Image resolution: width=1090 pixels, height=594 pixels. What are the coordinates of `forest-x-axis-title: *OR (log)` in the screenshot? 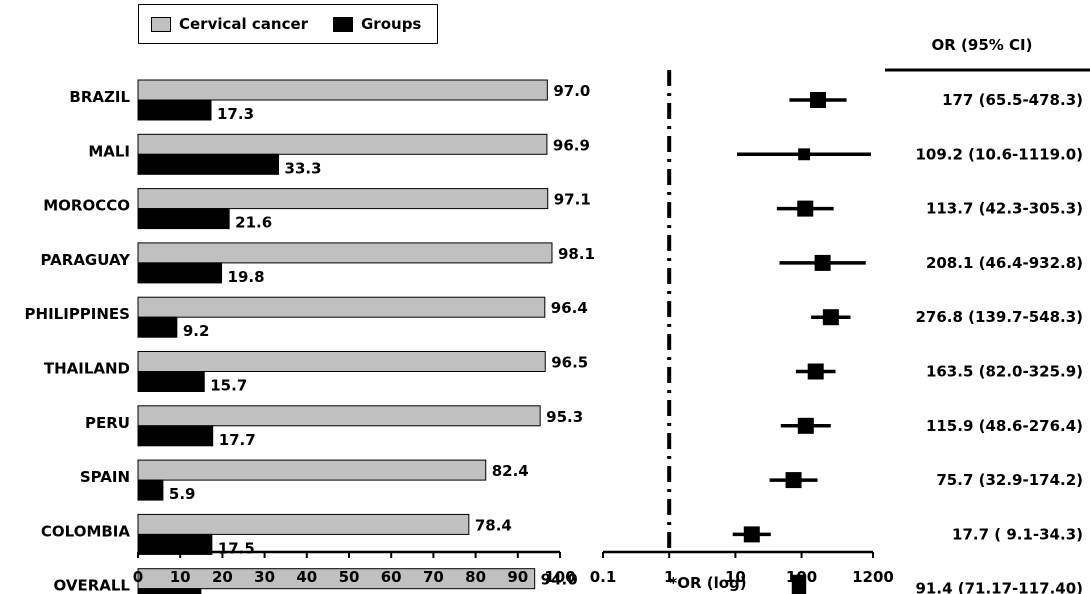 It's located at (707, 583).